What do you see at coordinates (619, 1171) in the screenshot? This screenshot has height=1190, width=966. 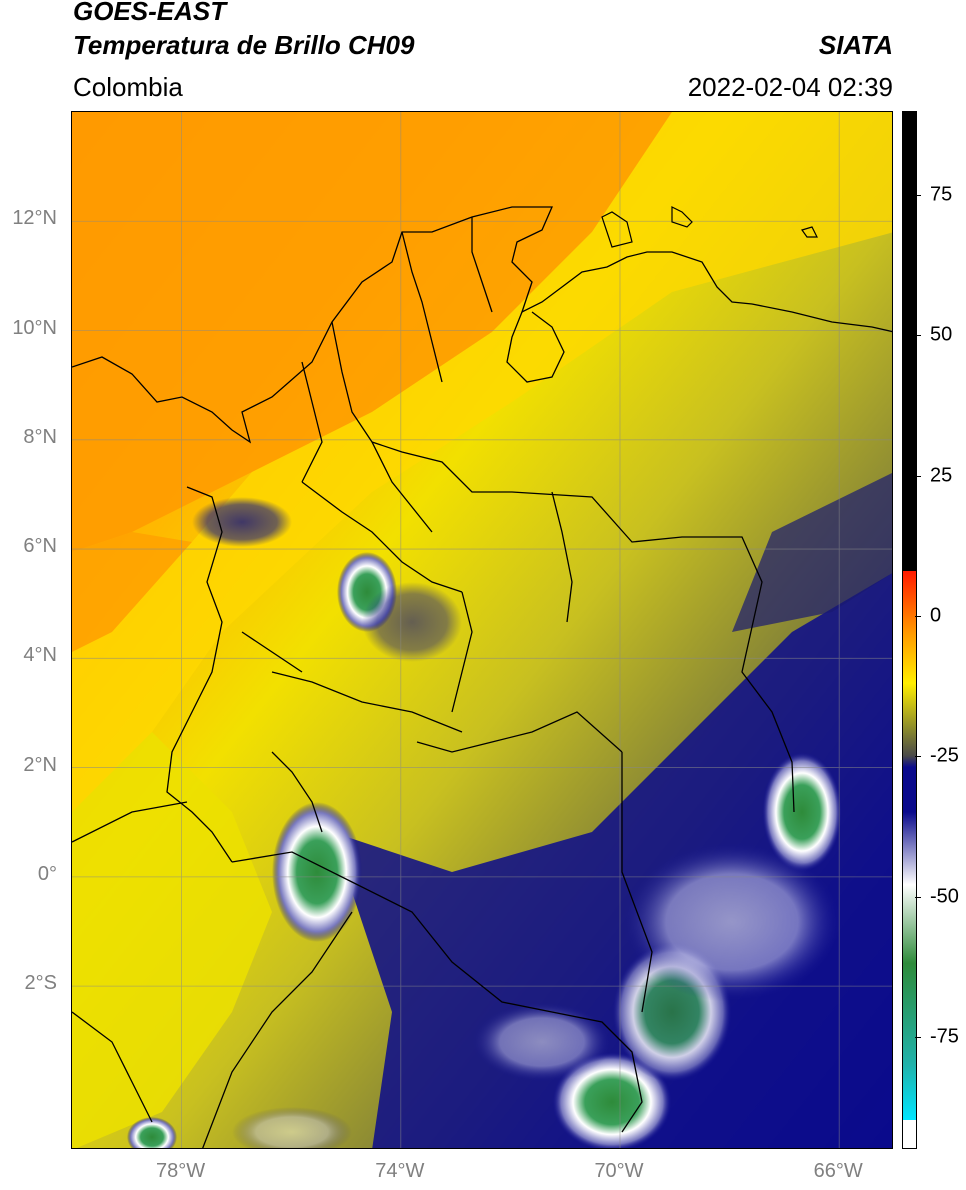 I see `longitude-tick-label: 70°W` at bounding box center [619, 1171].